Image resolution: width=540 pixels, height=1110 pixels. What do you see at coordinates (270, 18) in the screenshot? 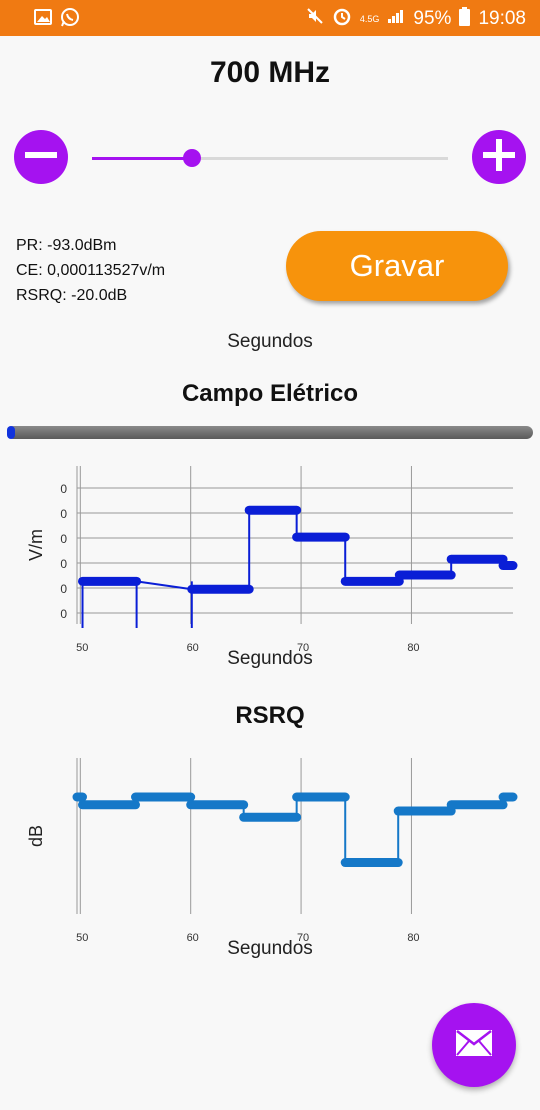
I see `status-bar: 4.5G 95% 19:08` at bounding box center [270, 18].